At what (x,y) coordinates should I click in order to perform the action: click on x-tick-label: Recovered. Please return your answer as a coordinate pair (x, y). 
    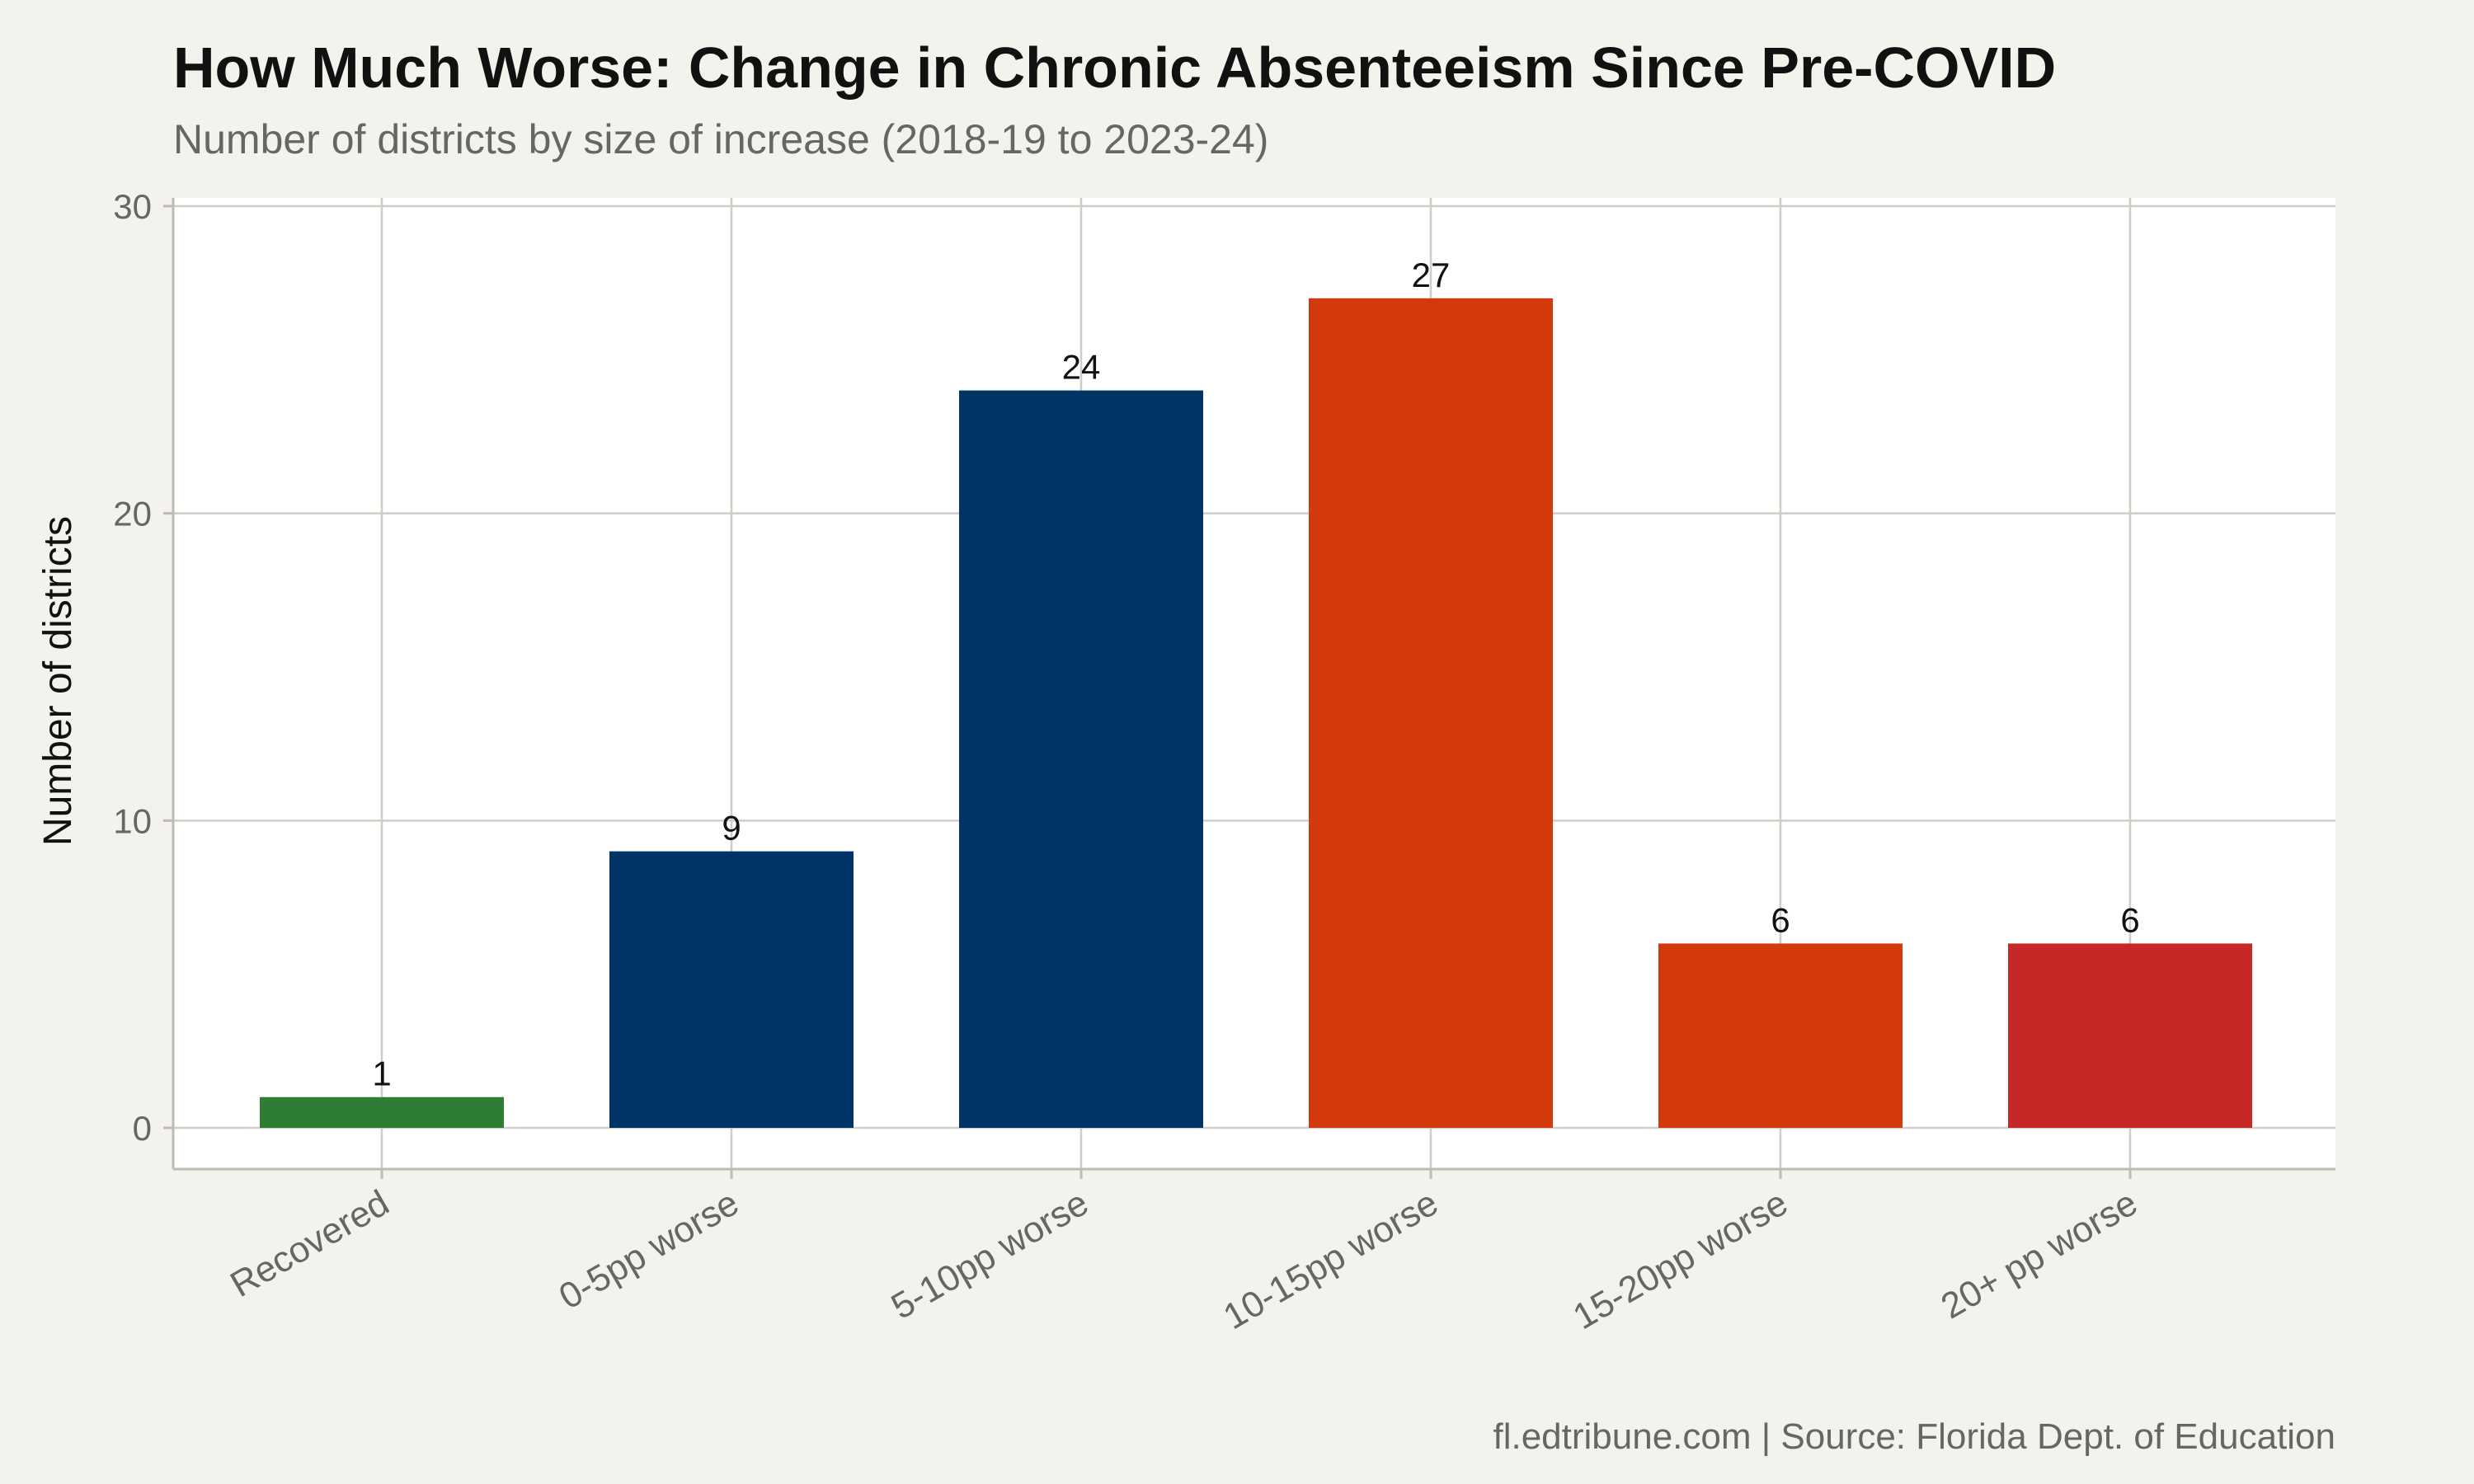
    Looking at the image, I should click on (309, 1243).